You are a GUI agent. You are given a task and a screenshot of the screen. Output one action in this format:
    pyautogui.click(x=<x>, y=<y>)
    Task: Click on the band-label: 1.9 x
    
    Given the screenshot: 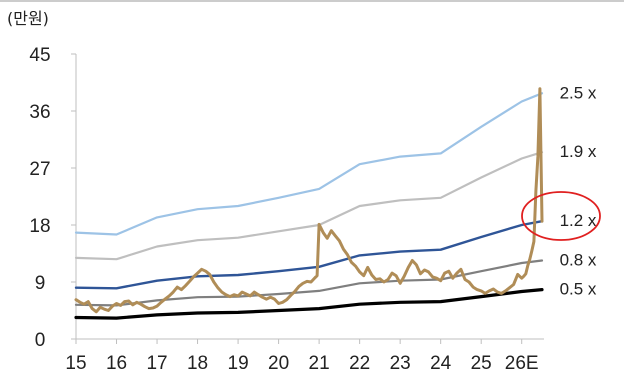 What is the action you would take?
    pyautogui.click(x=578, y=151)
    